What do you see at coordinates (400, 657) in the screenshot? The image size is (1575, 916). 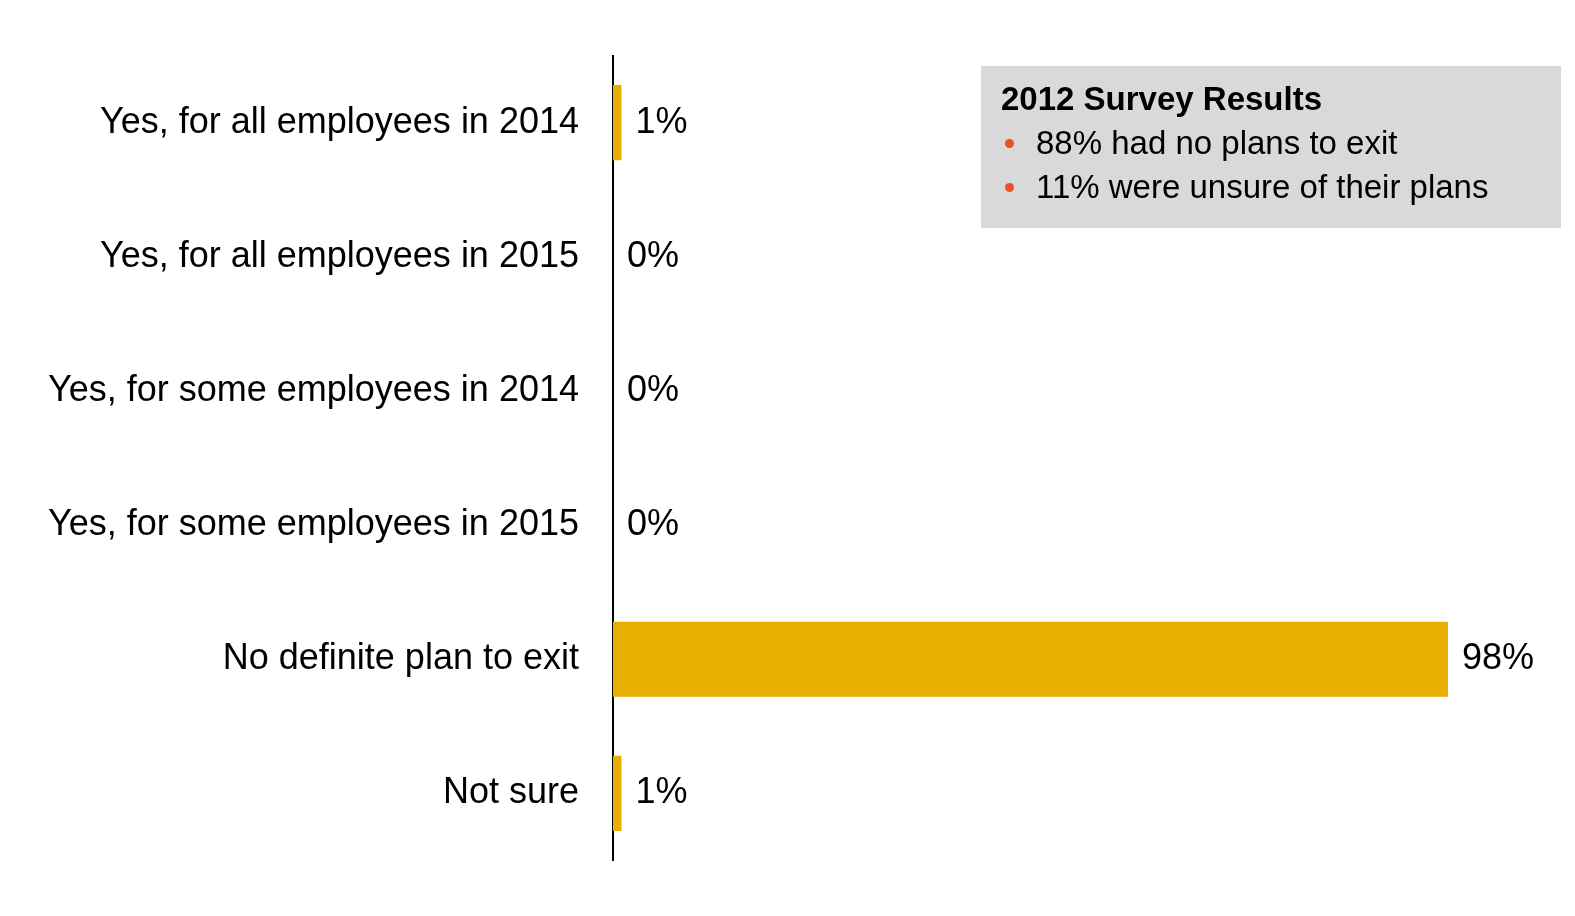 I see `y-tick-label: No definite plan to exit` at bounding box center [400, 657].